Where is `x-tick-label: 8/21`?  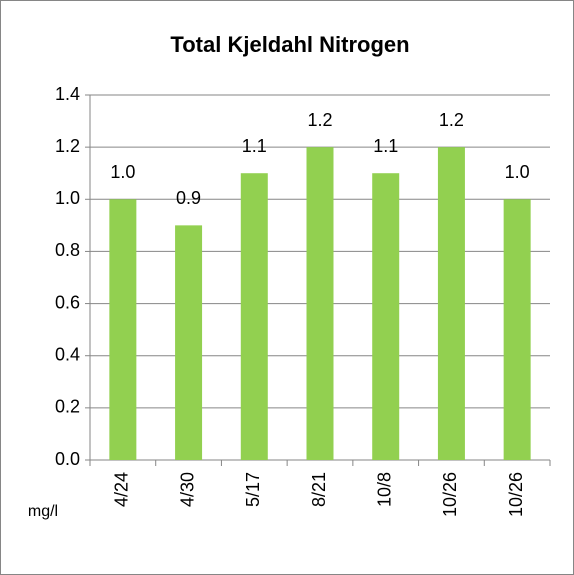
x-tick-label: 8/21 is located at coordinates (319, 489).